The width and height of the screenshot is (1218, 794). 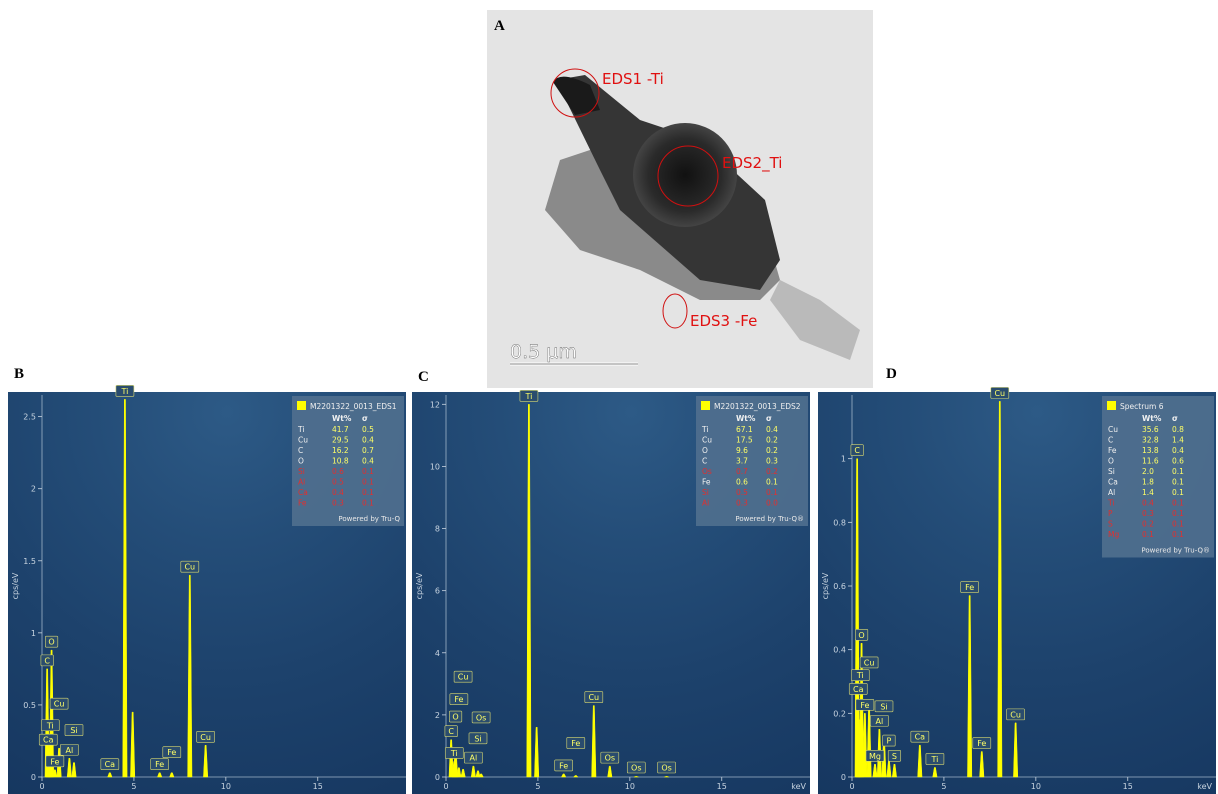 What do you see at coordinates (353, 406) in the screenshot?
I see `legend-title: M2201322_0013_EDS1` at bounding box center [353, 406].